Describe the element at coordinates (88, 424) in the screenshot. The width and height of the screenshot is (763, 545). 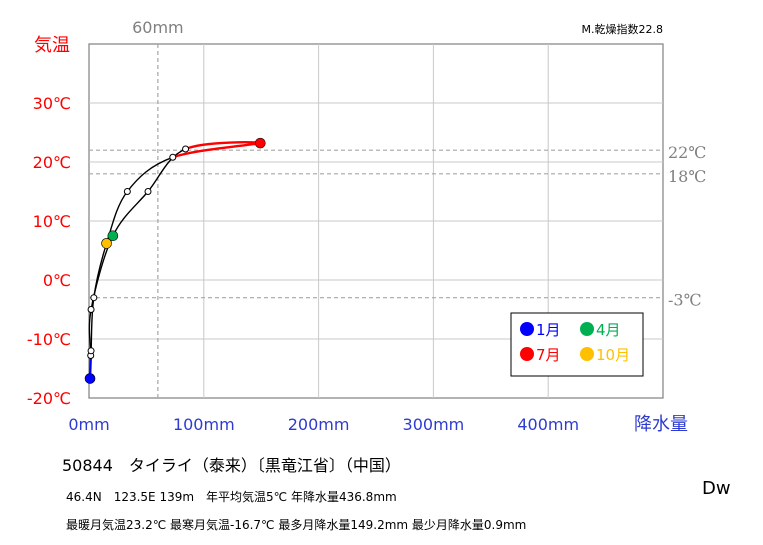
I see `x-tick-label: 0mm` at that location.